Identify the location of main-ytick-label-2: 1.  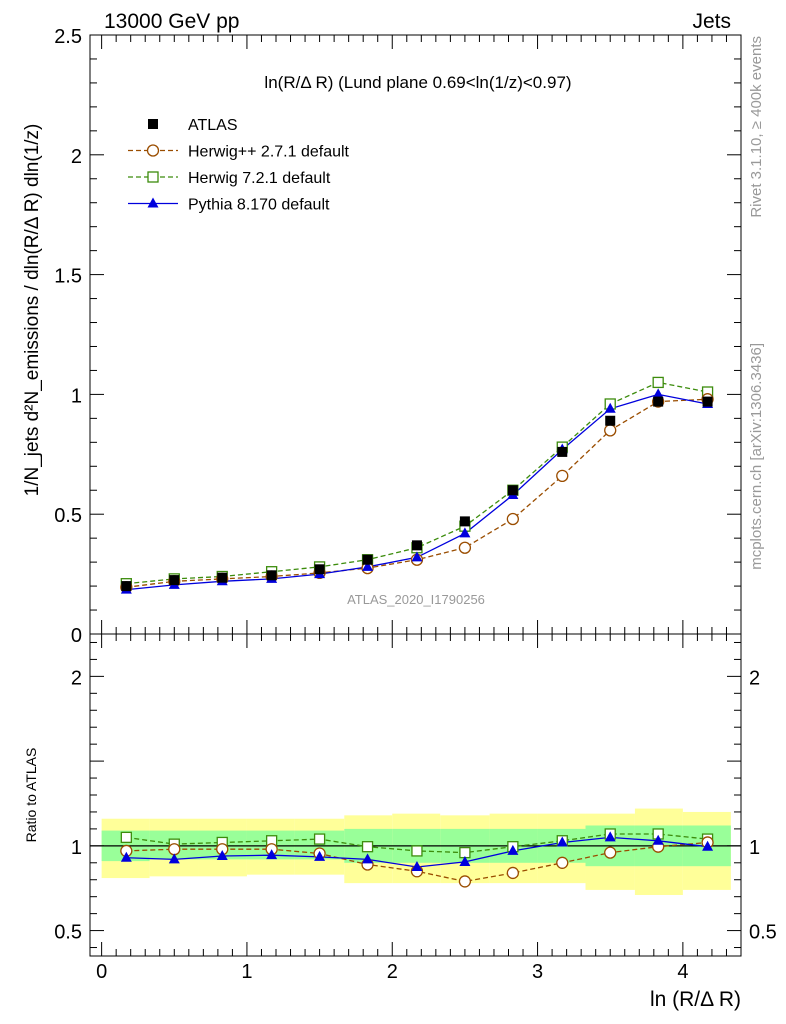
(76, 396).